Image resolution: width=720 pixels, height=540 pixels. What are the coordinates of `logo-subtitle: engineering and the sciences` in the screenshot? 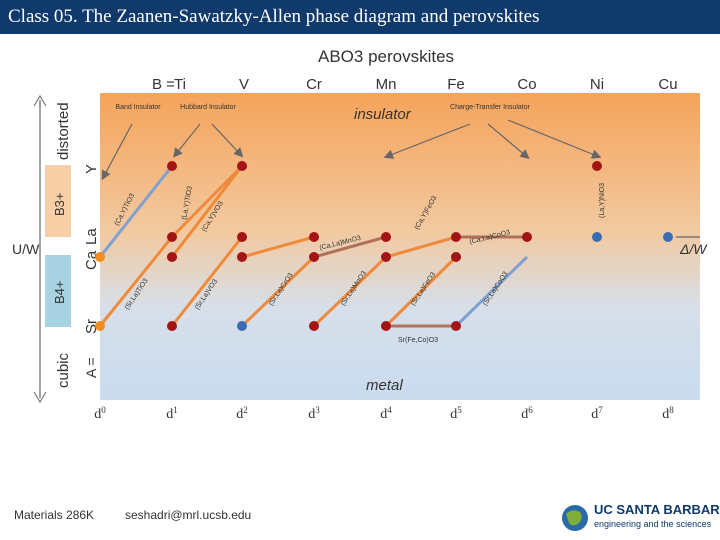 It's located at (653, 524).